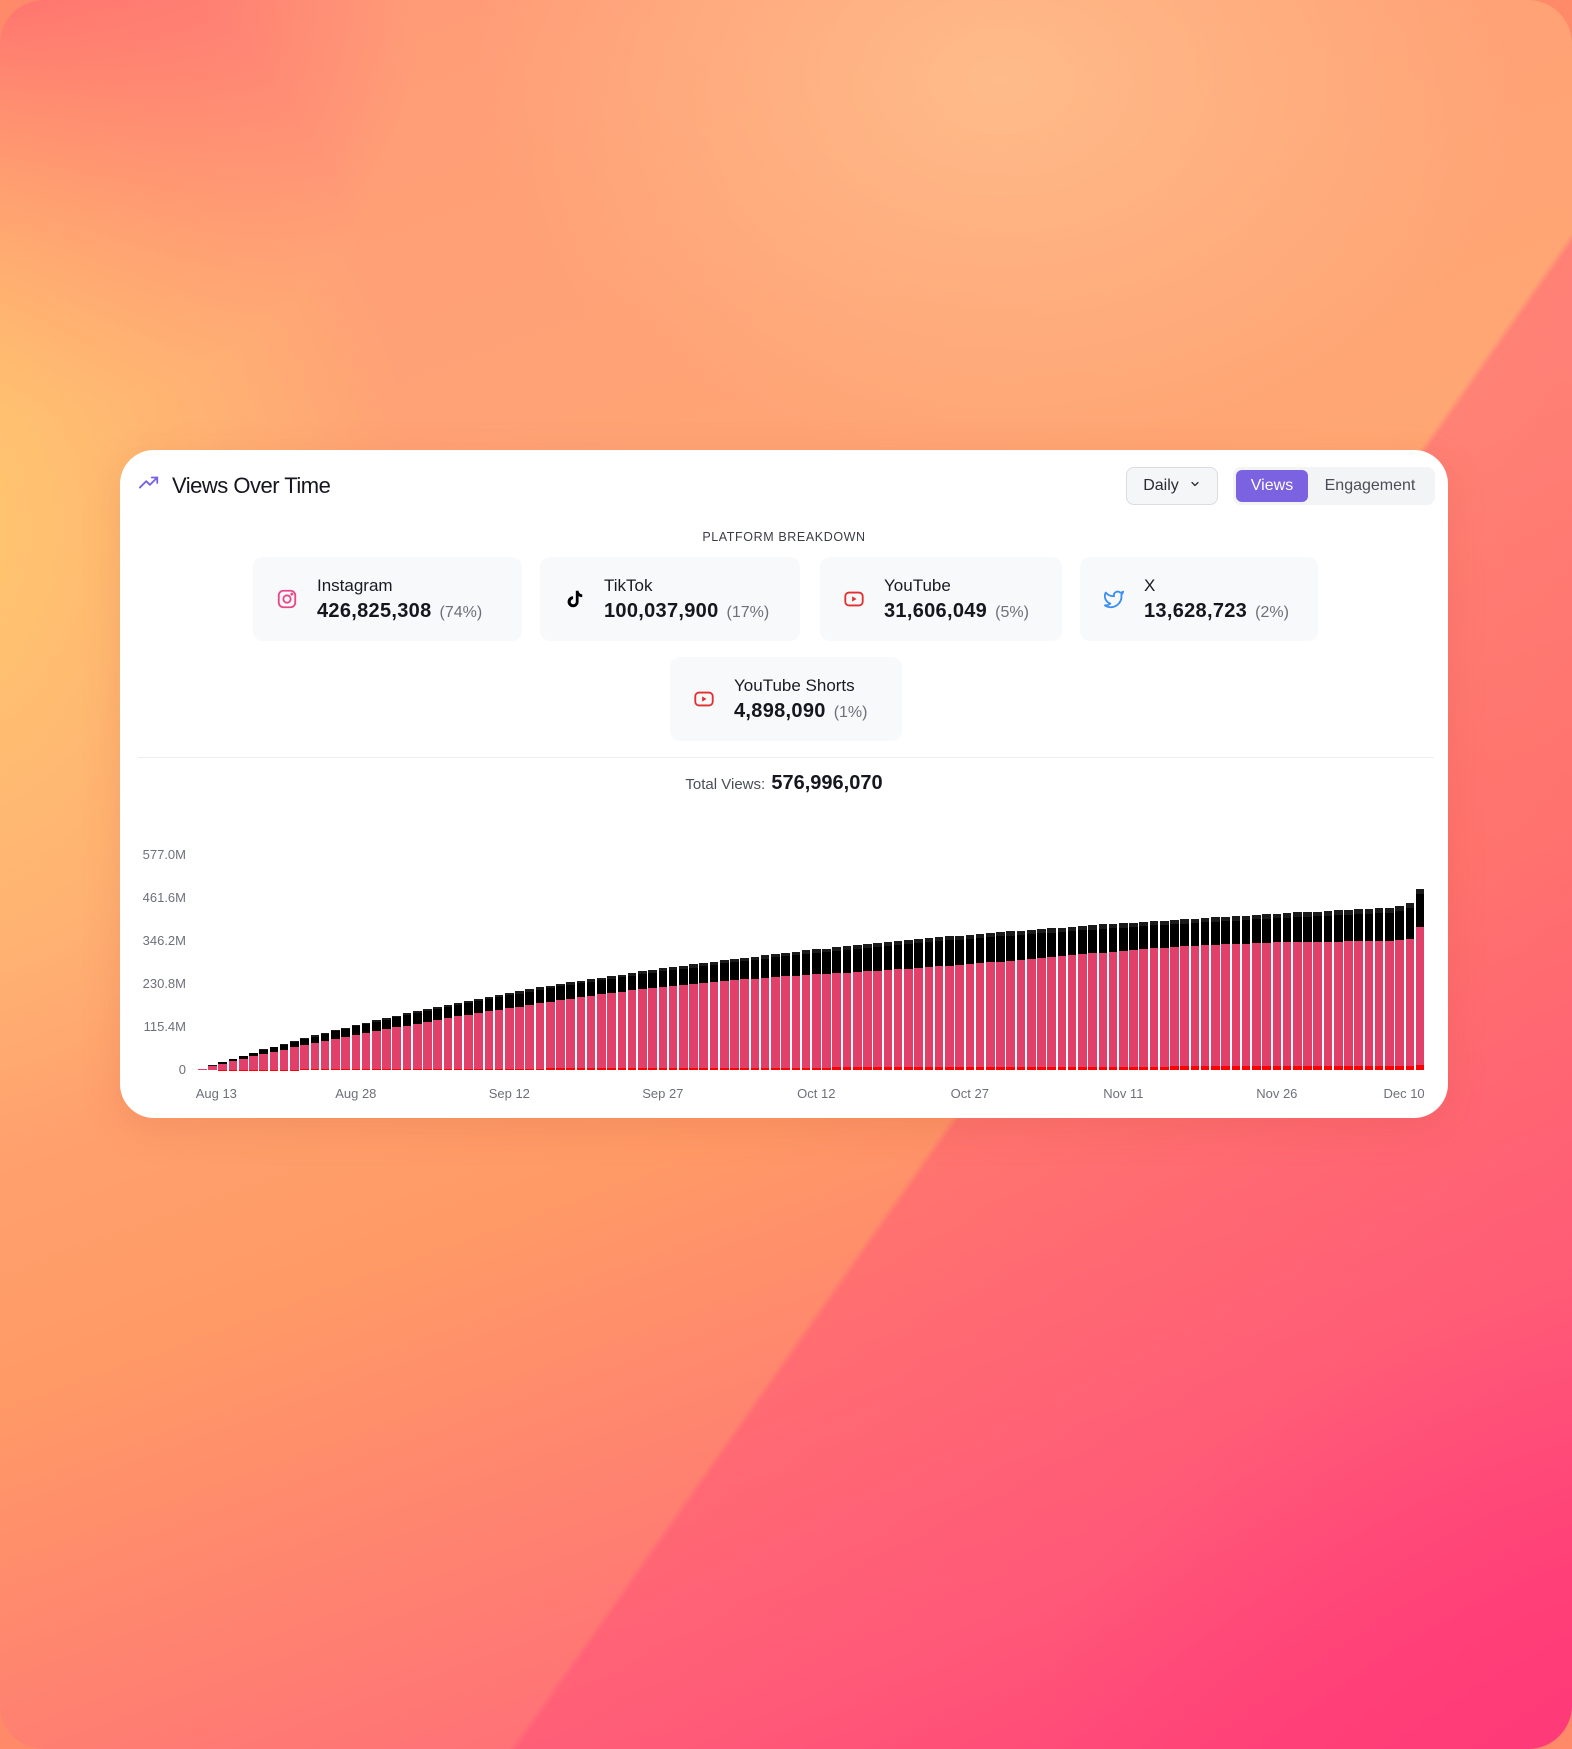 Image resolution: width=1572 pixels, height=1749 pixels. Describe the element at coordinates (670, 599) in the screenshot. I see `platform-card-tiktok: TikTok 100,037,900 (17%)` at that location.